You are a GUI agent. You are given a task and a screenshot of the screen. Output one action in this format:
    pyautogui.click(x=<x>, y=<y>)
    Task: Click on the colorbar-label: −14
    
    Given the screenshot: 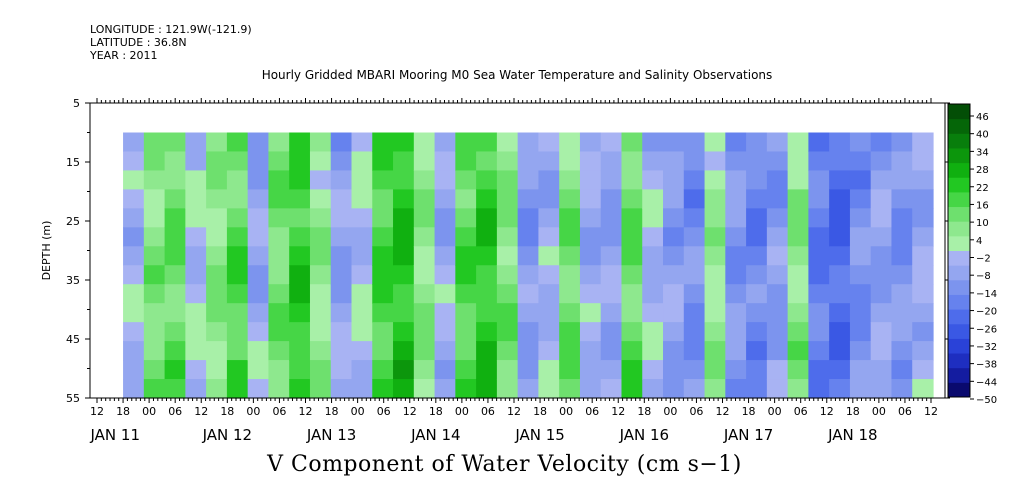 What is the action you would take?
    pyautogui.click(x=986, y=294)
    